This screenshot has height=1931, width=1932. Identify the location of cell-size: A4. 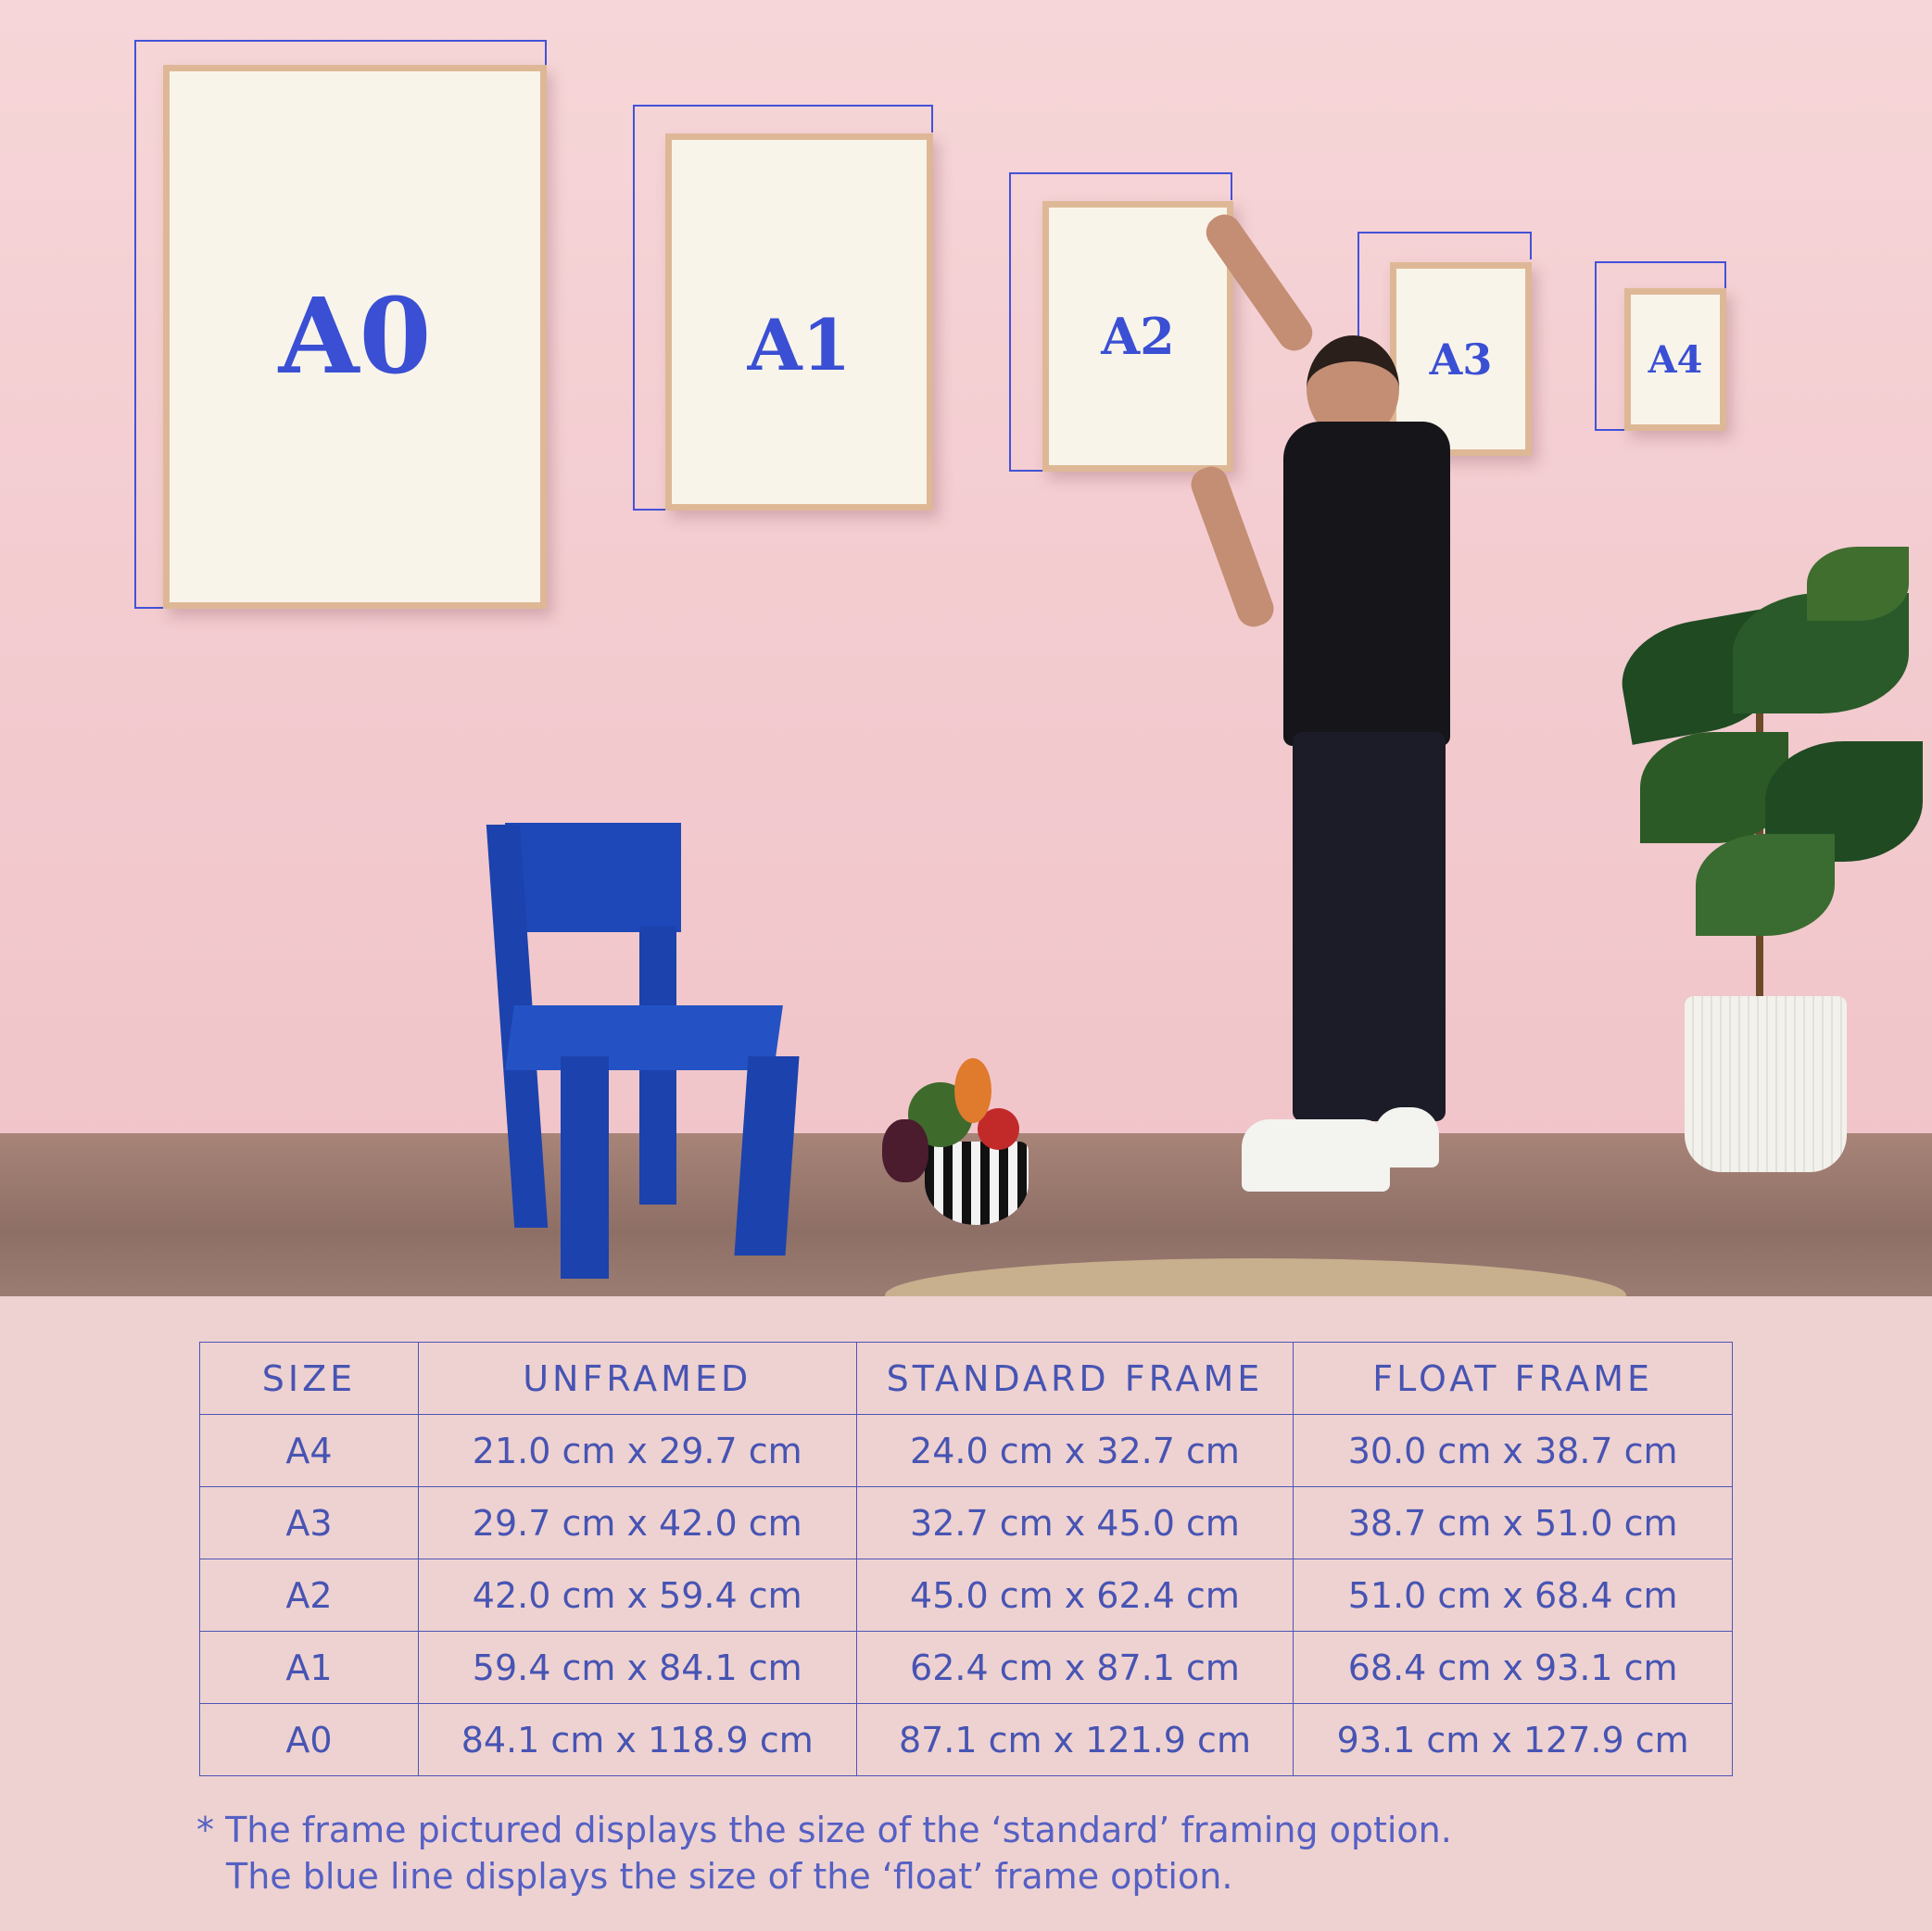
(309, 1451).